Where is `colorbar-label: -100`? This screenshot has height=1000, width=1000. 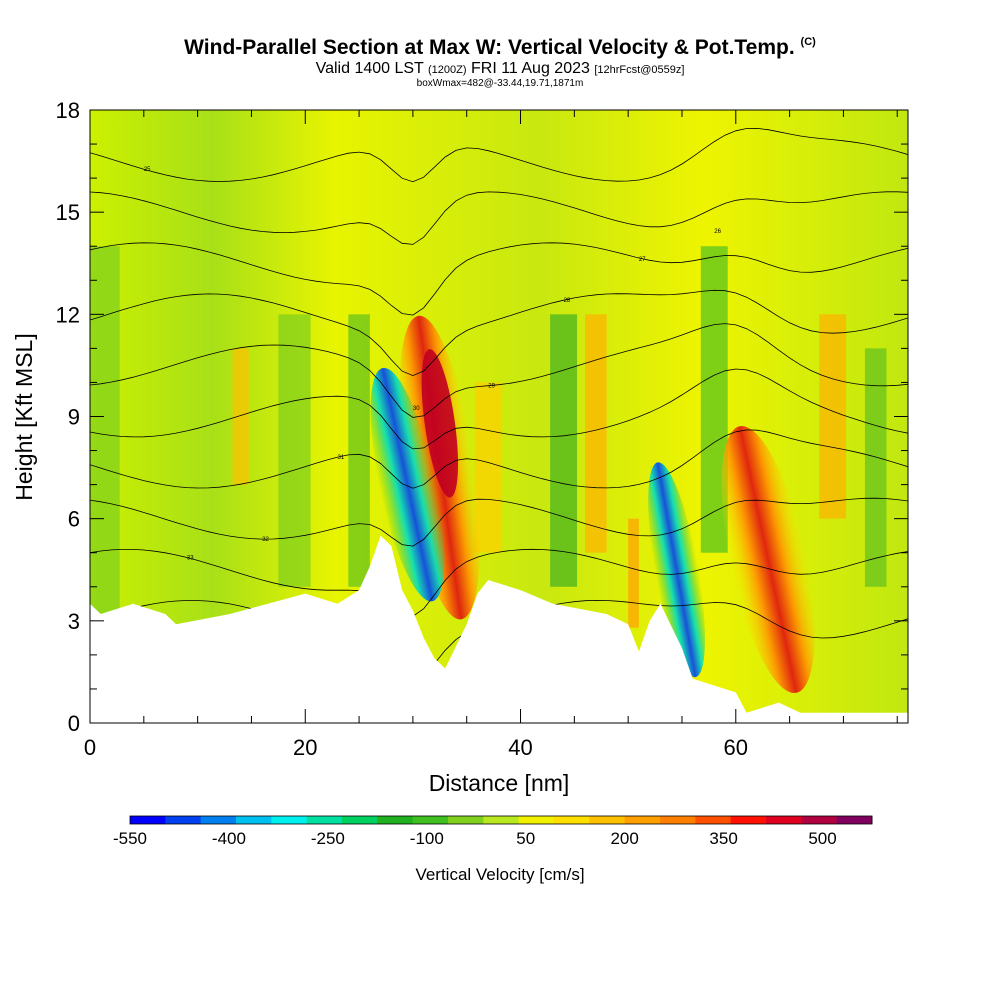
colorbar-label: -100 is located at coordinates (427, 838).